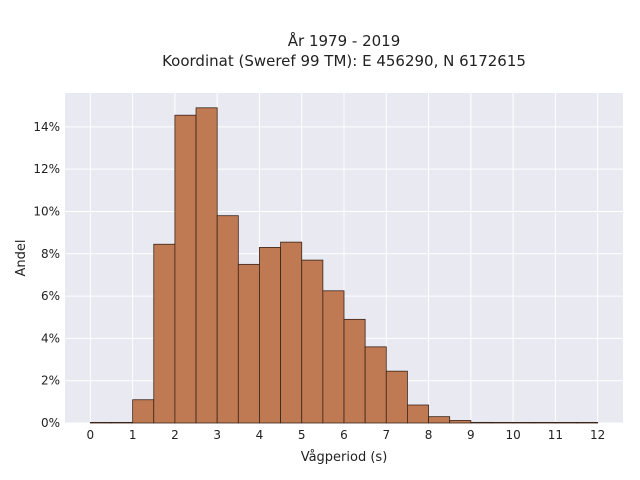 This screenshot has height=480, width=640. I want to click on x-tick-label: 3, so click(217, 435).